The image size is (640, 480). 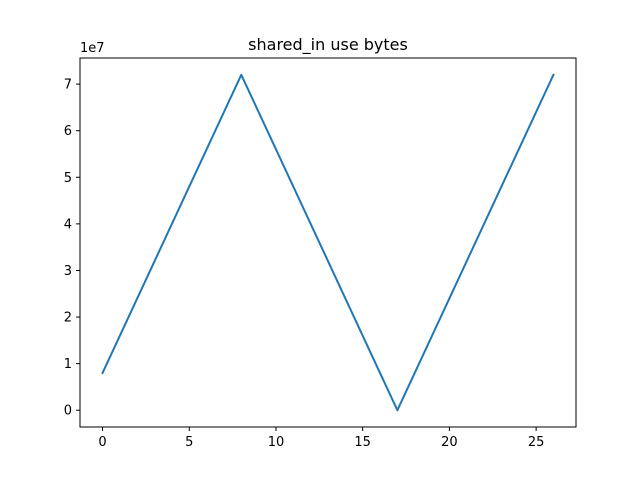 What do you see at coordinates (68, 411) in the screenshot?
I see `y-tick-label: 0` at bounding box center [68, 411].